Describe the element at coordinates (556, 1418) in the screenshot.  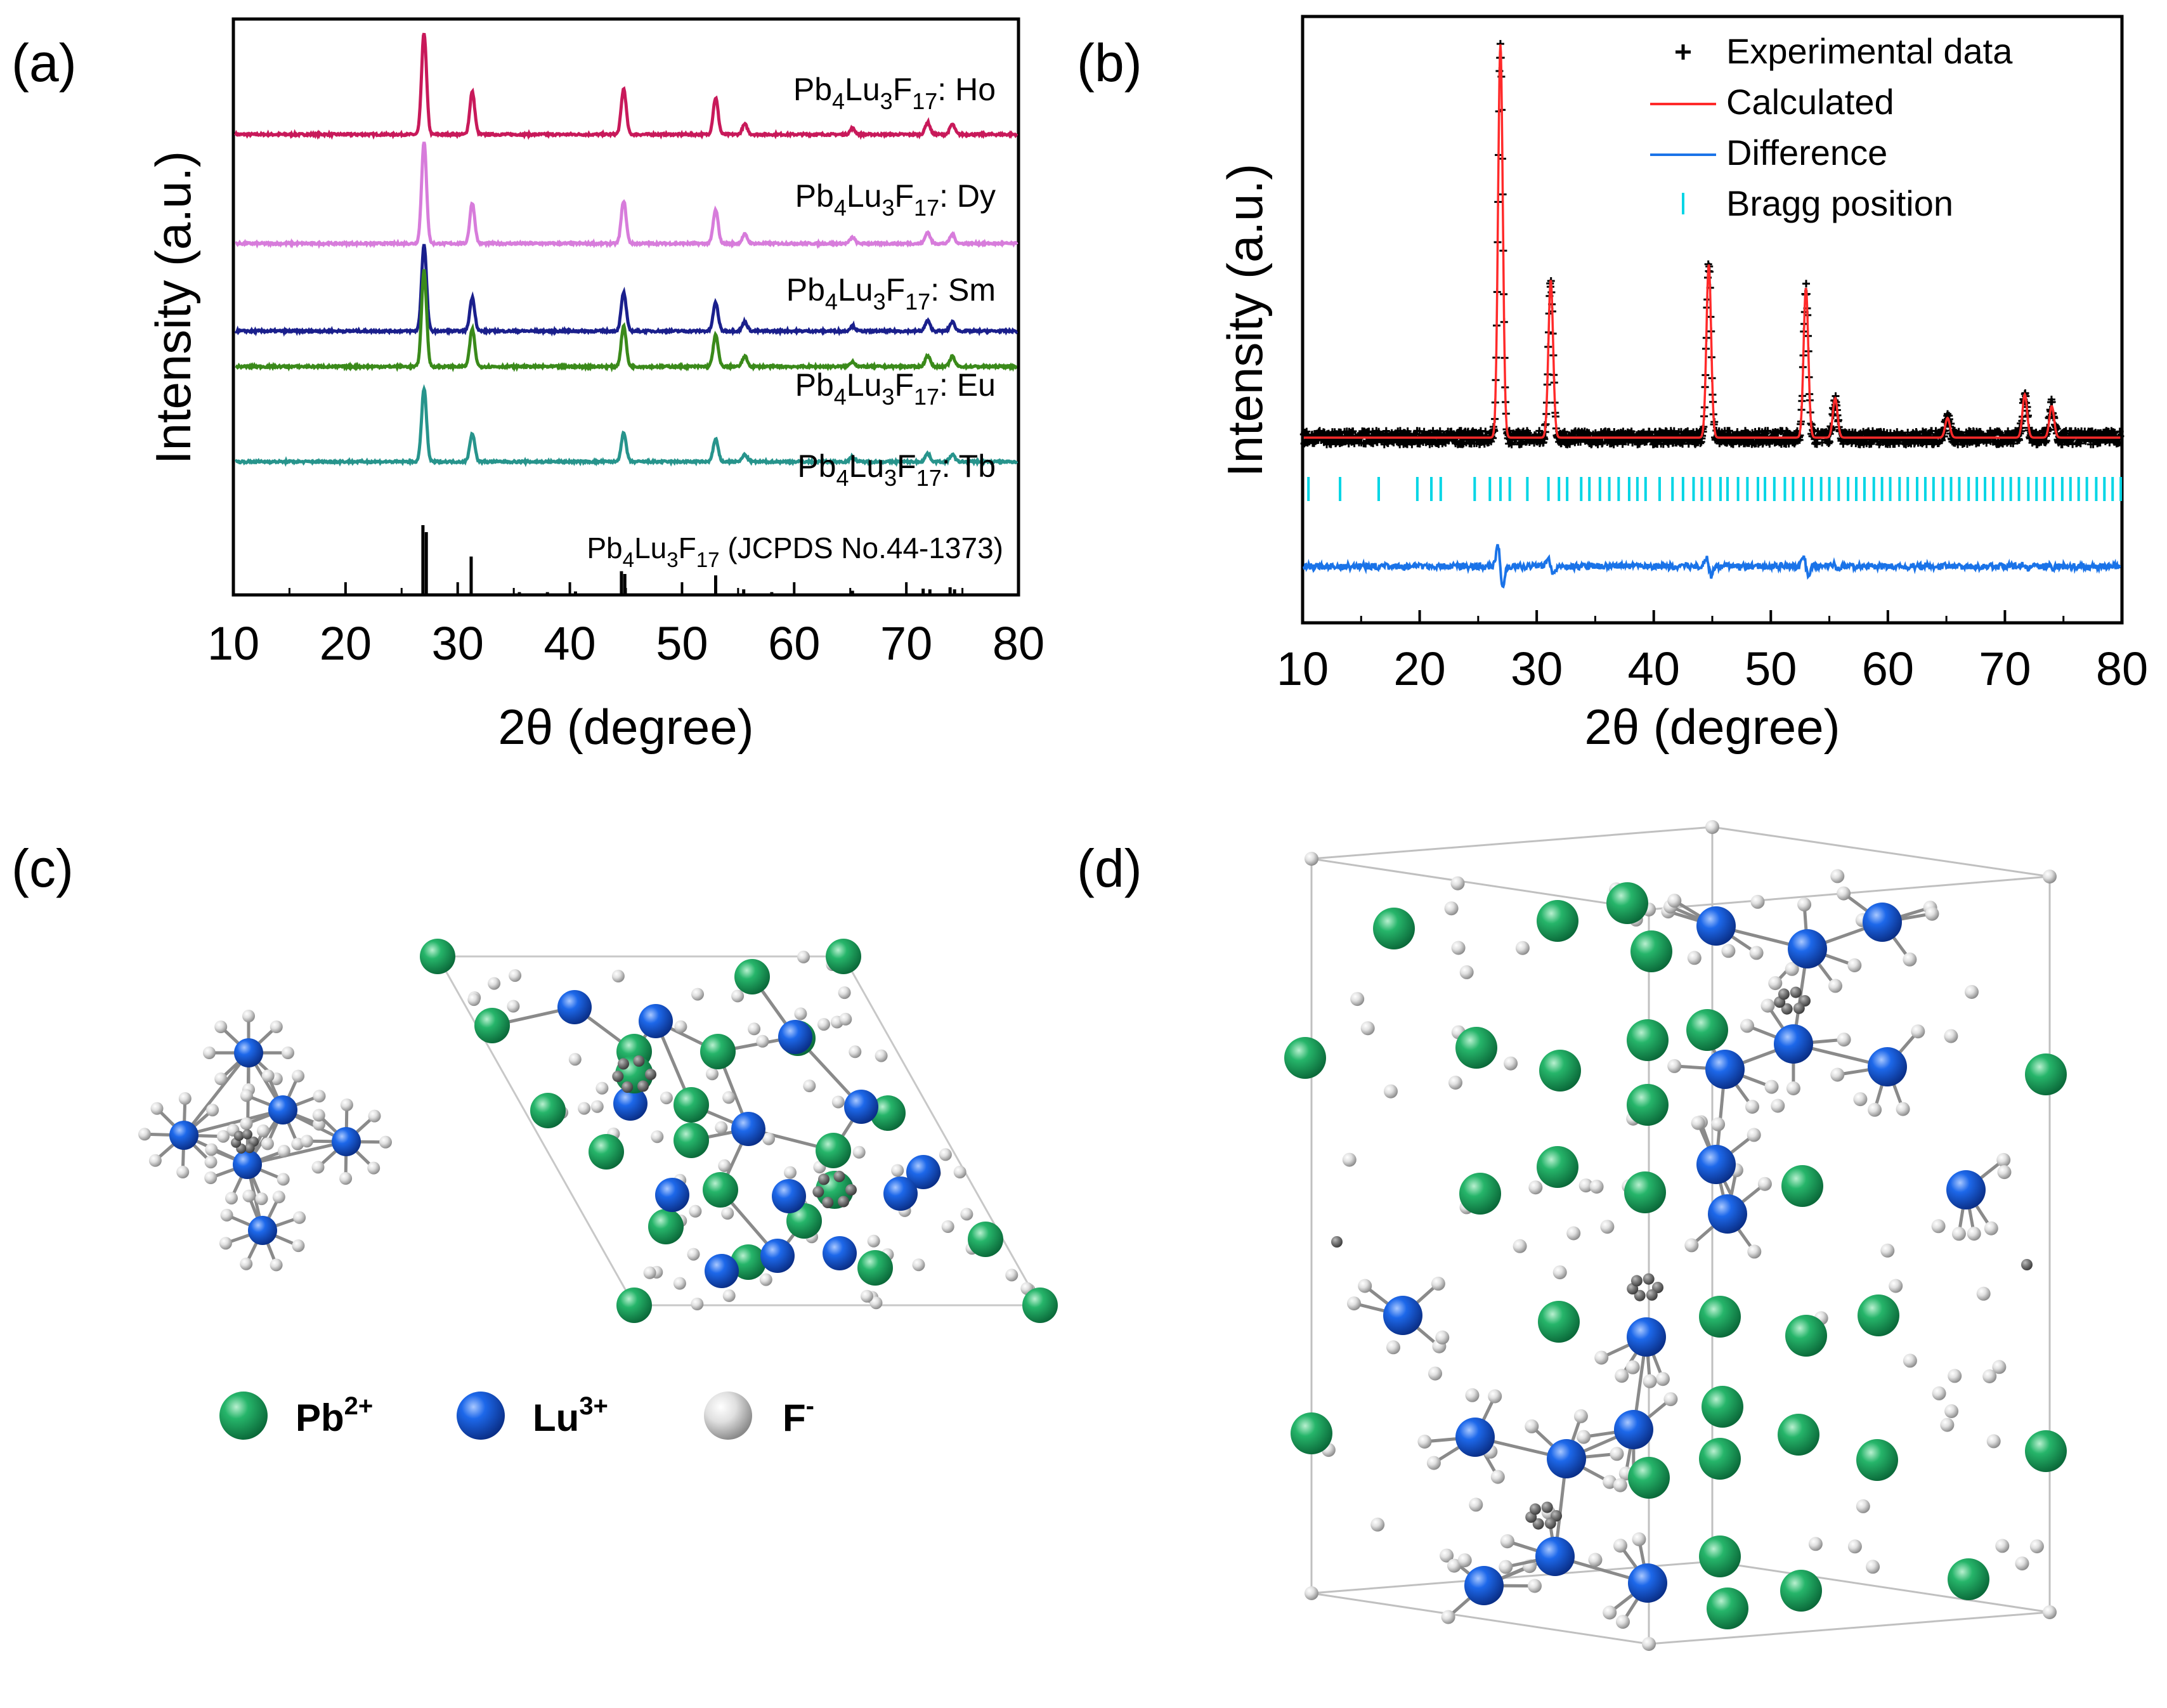
I see `lu-legend-label: Lu` at that location.